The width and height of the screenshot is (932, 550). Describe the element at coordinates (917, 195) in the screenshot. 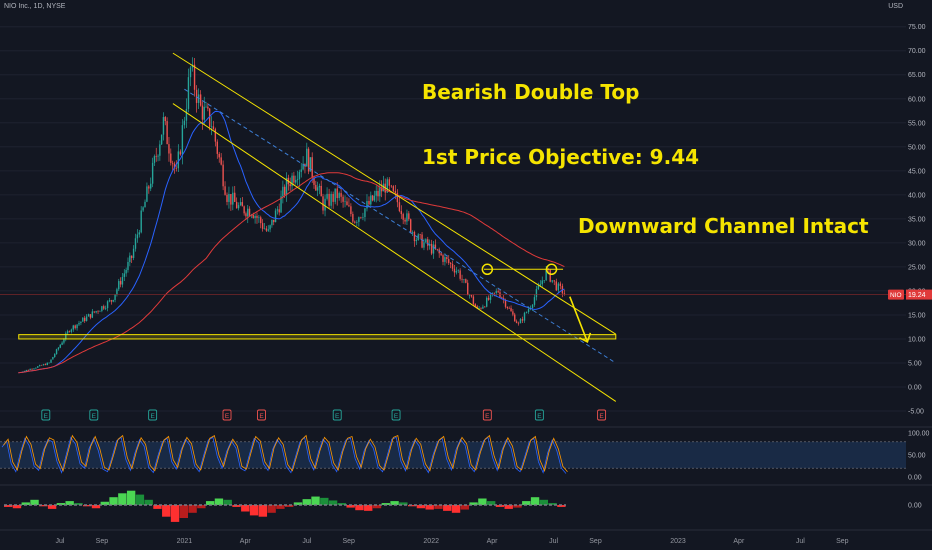

I see `price-tick-label: 40.00` at that location.